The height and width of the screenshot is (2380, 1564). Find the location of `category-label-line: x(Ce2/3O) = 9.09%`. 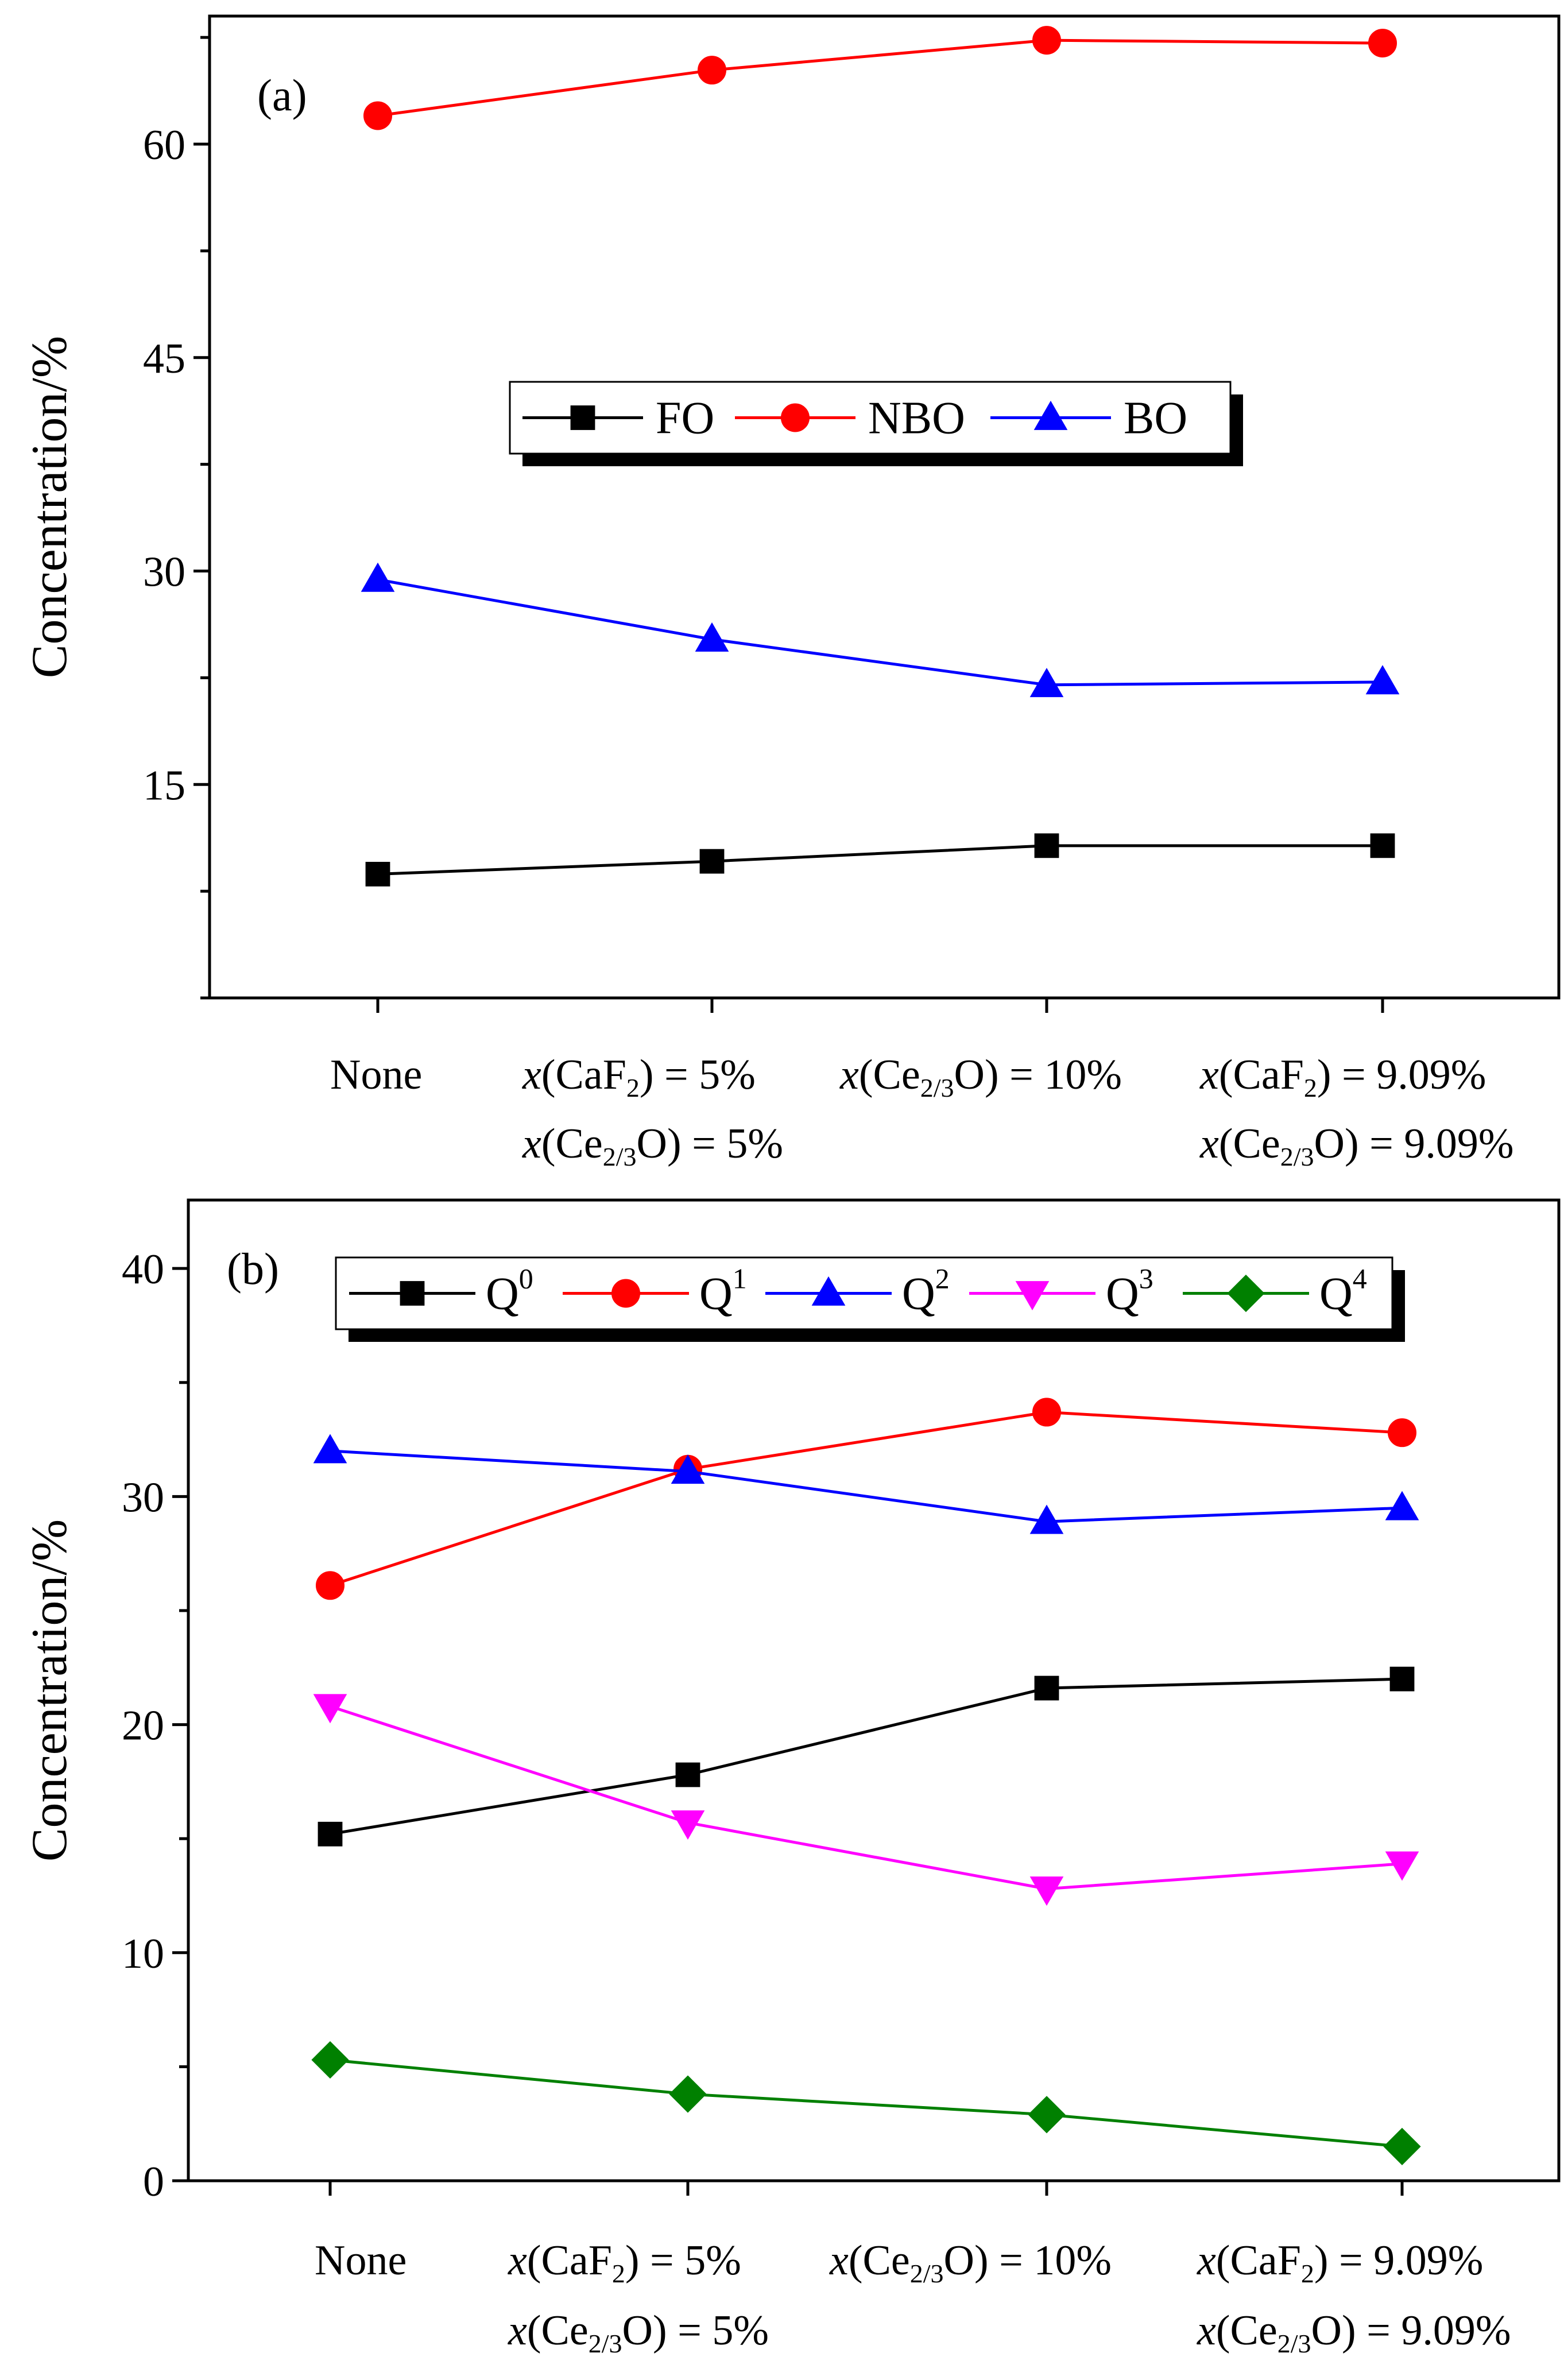

category-label-line: x(Ce2/3O) = 9.09% is located at coordinates (1357, 1145).